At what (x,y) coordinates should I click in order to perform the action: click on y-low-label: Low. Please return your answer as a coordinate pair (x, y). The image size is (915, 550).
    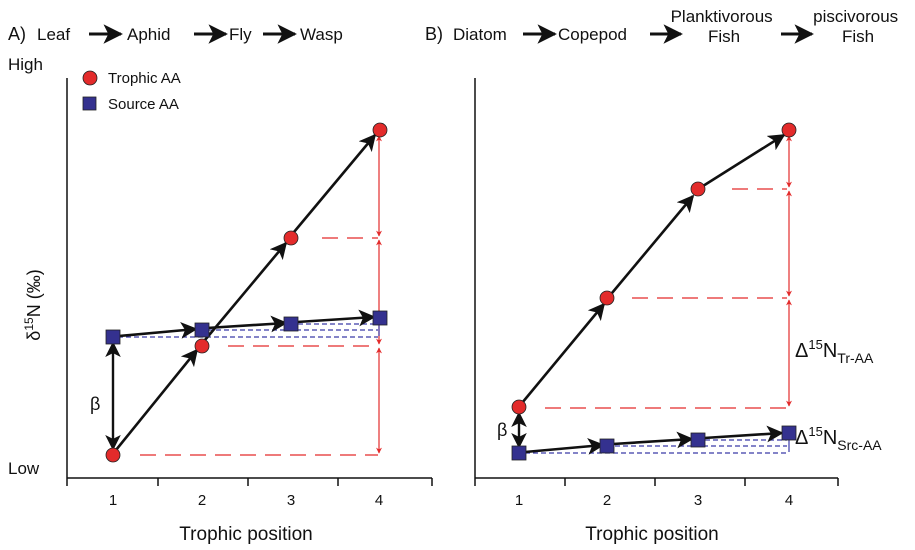
    Looking at the image, I should click on (24, 468).